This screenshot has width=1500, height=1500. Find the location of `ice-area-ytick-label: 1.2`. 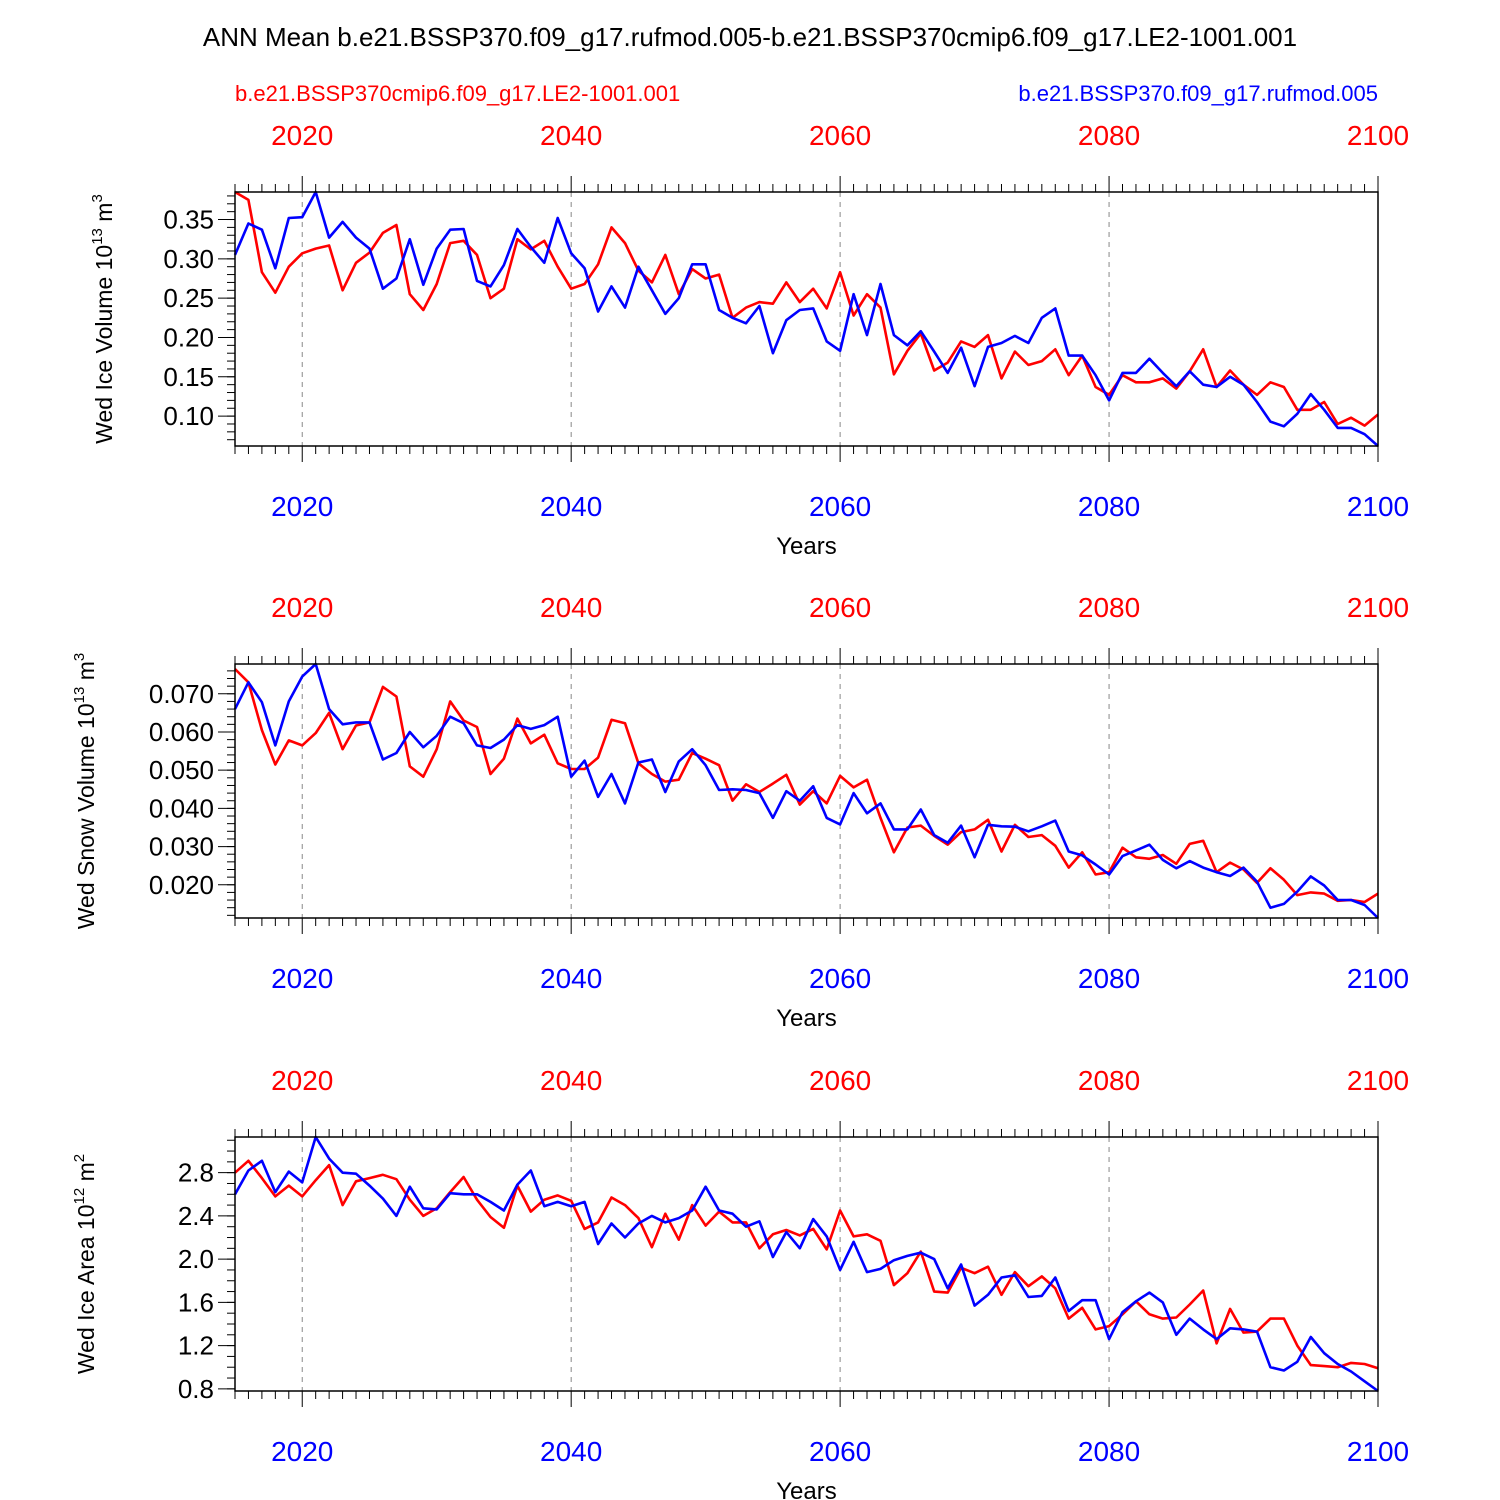

ice-area-ytick-label: 1.2 is located at coordinates (196, 1346).